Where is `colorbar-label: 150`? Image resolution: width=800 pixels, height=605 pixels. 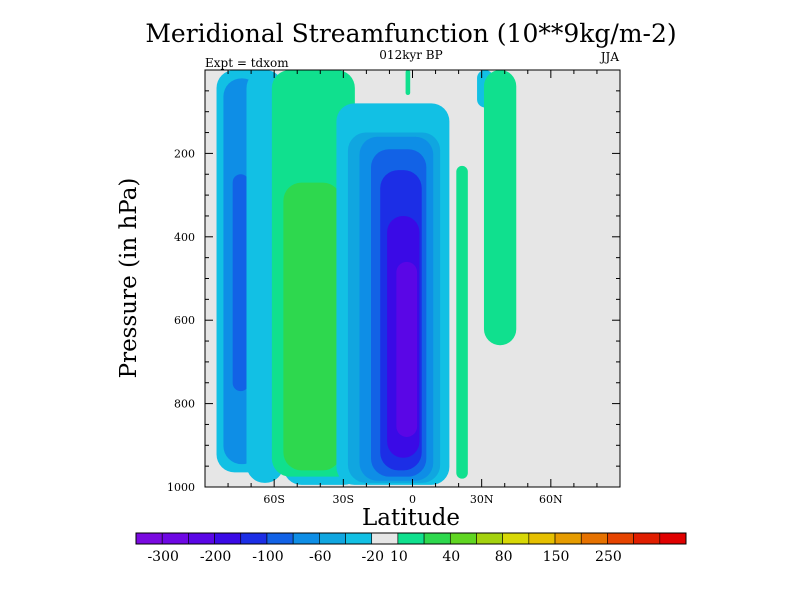
colorbar-label: 150 is located at coordinates (556, 557).